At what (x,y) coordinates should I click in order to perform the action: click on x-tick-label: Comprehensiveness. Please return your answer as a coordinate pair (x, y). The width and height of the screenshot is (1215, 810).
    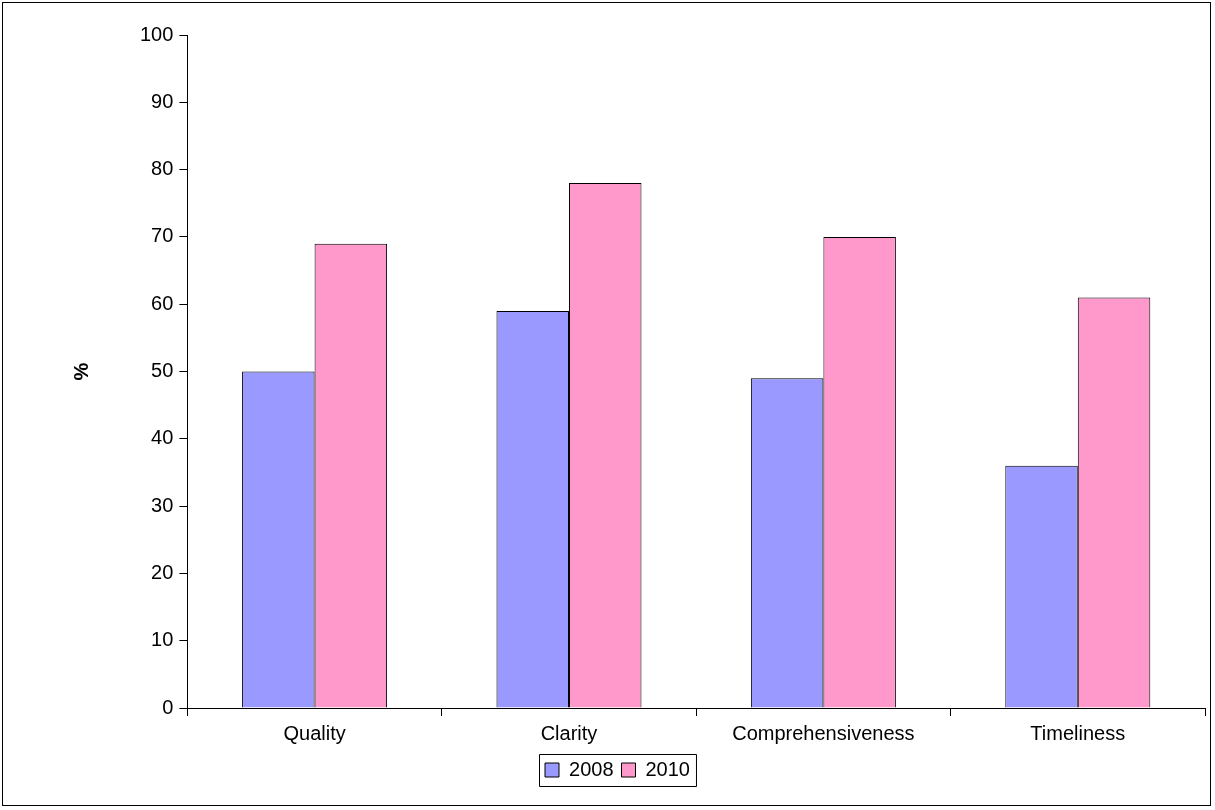
    Looking at the image, I should click on (823, 732).